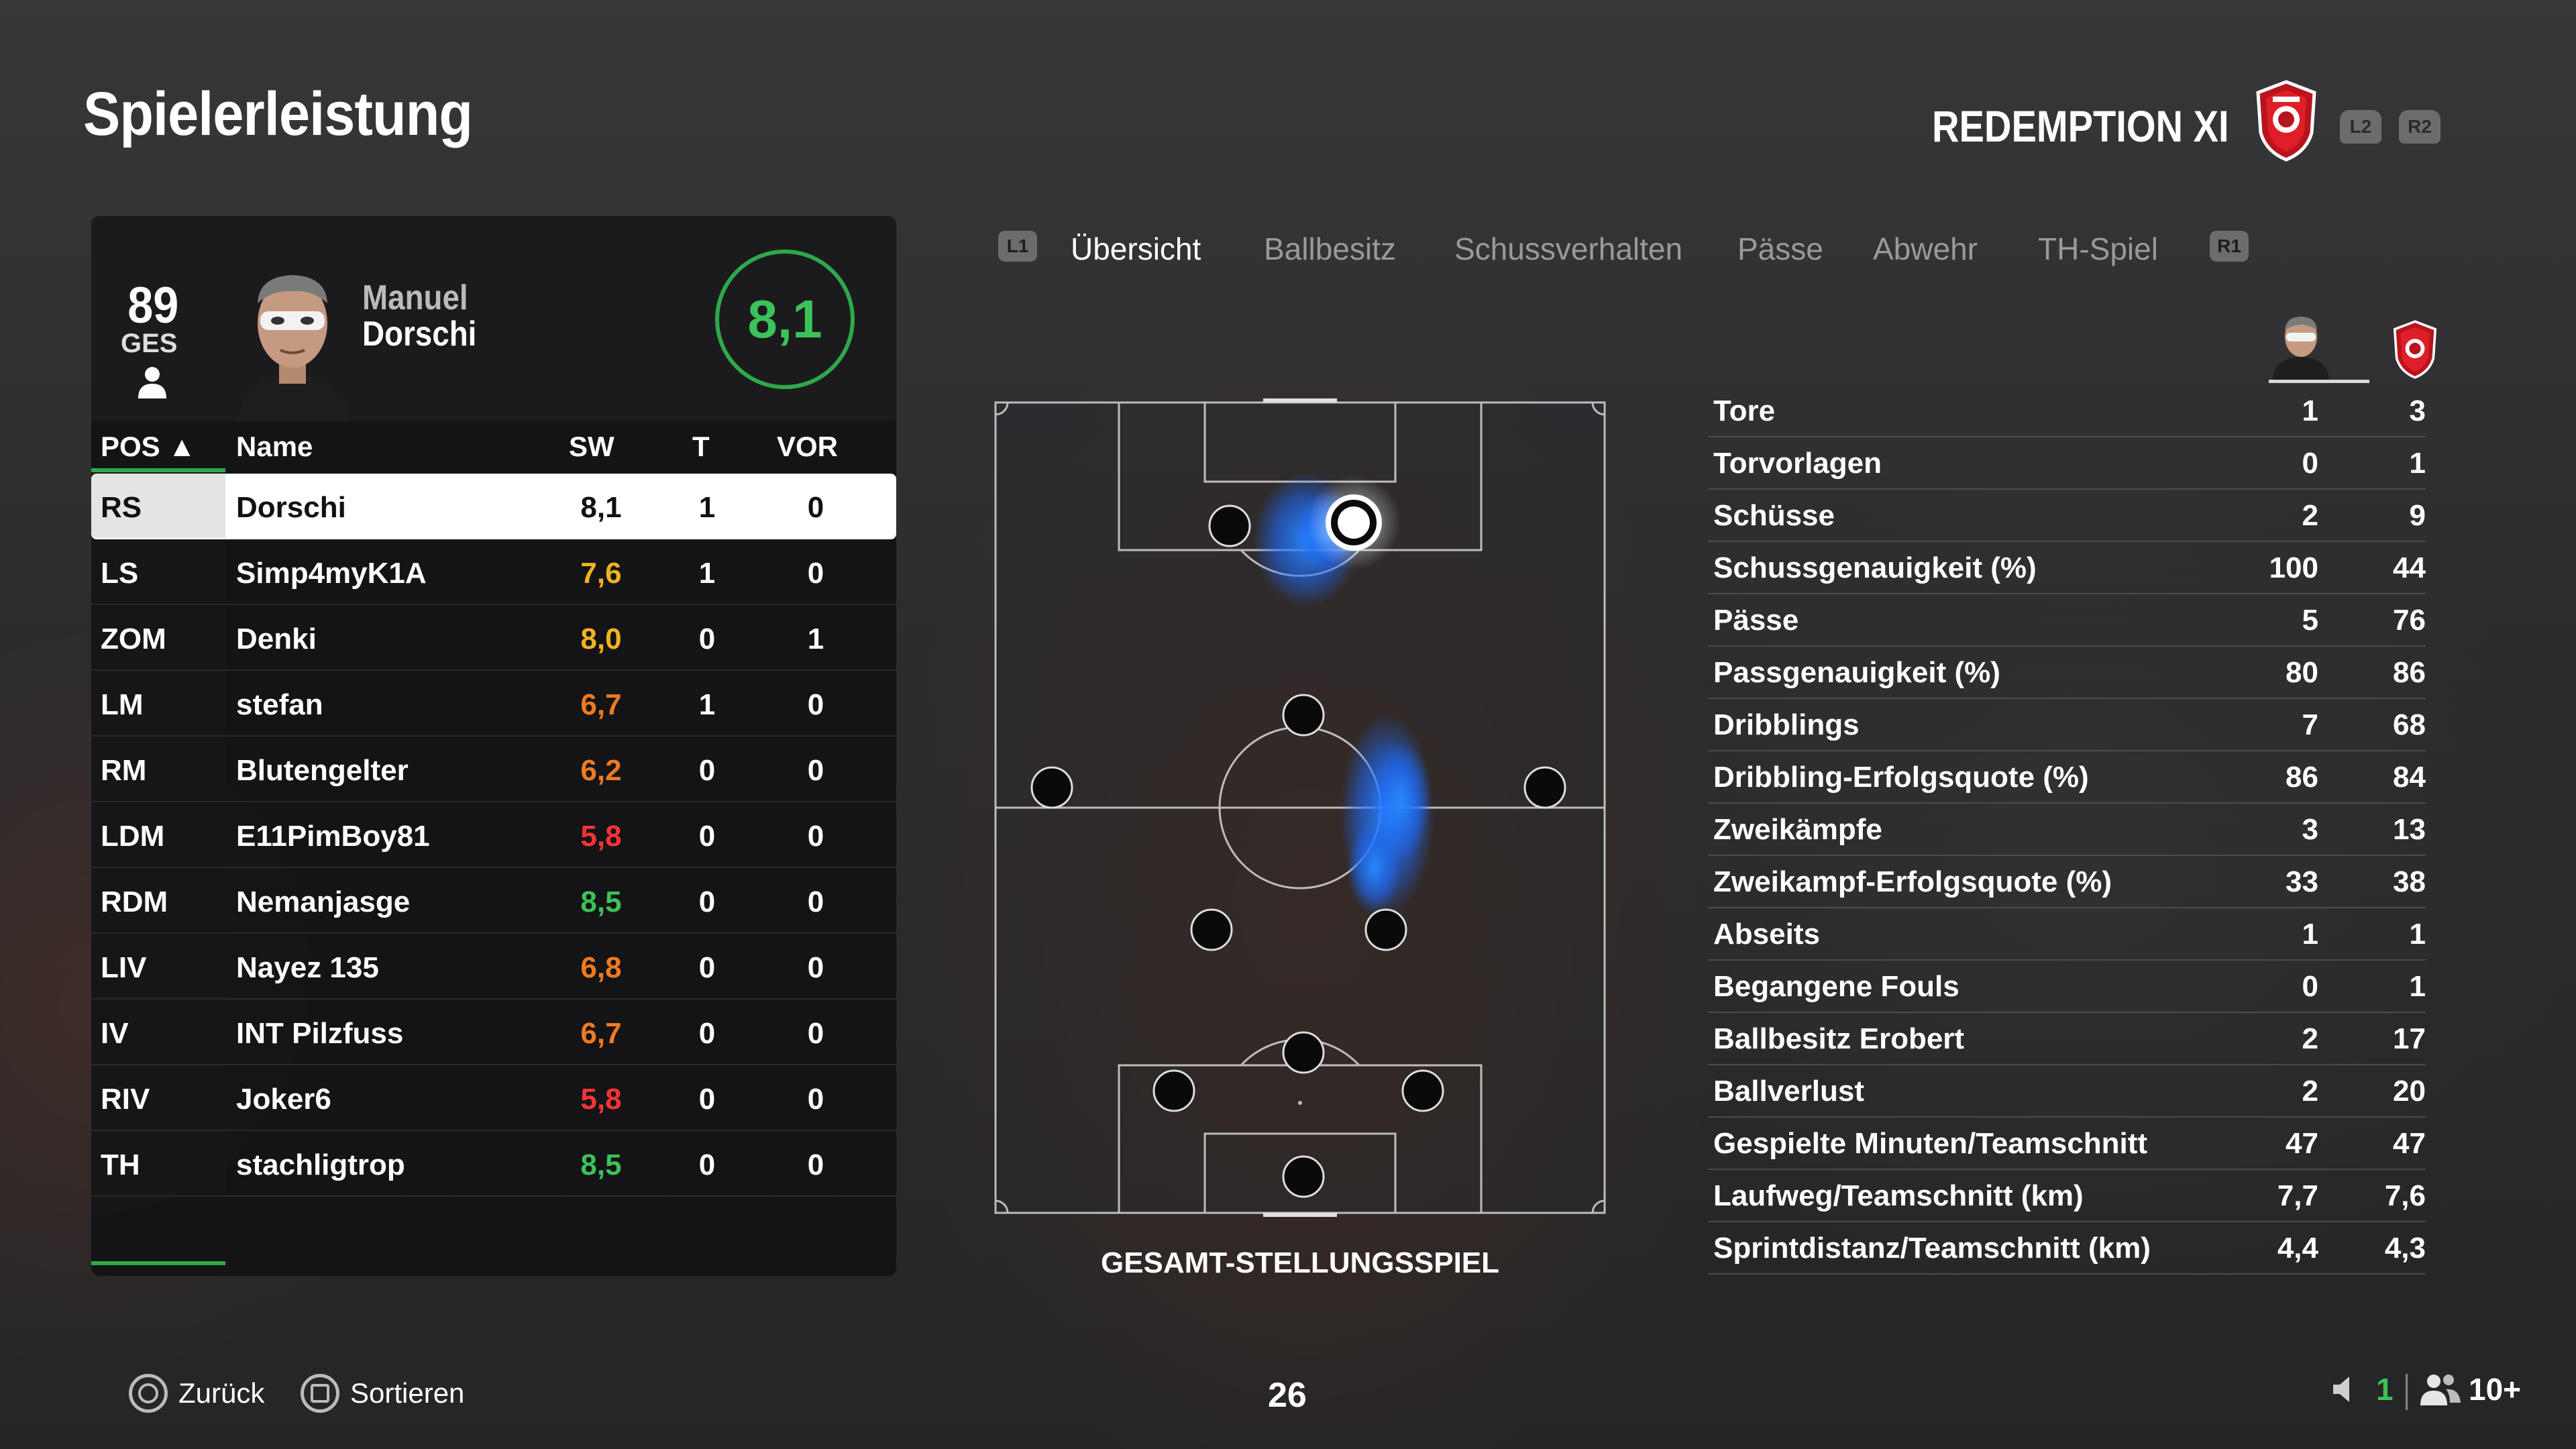 This screenshot has width=2576, height=1449. Describe the element at coordinates (2419, 127) in the screenshot. I see `r2-trigger-icon: R2` at that location.